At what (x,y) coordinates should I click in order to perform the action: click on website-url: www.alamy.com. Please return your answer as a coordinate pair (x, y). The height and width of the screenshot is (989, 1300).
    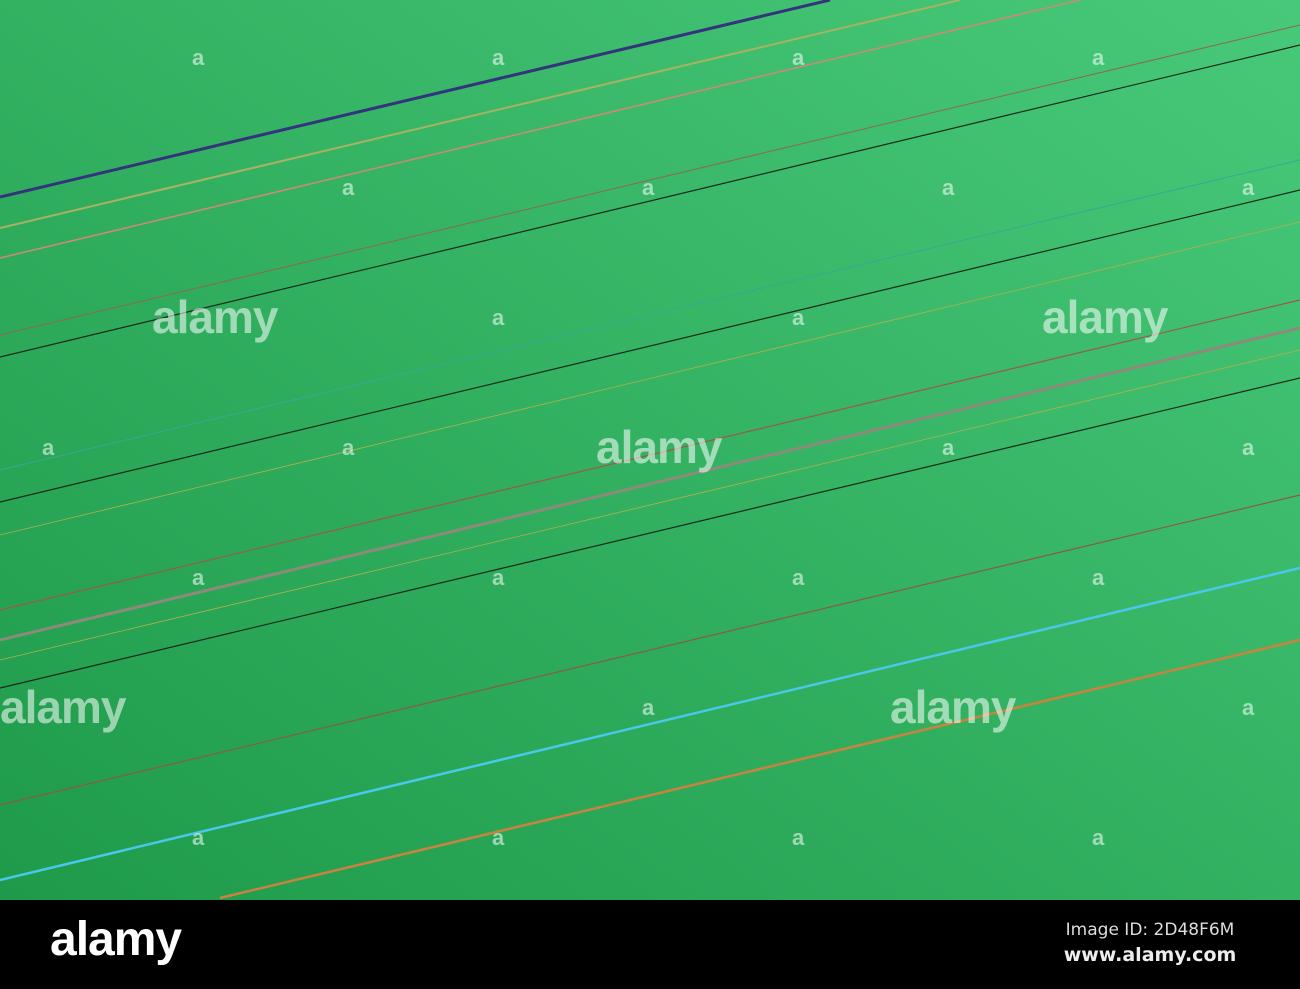
    Looking at the image, I should click on (1150, 955).